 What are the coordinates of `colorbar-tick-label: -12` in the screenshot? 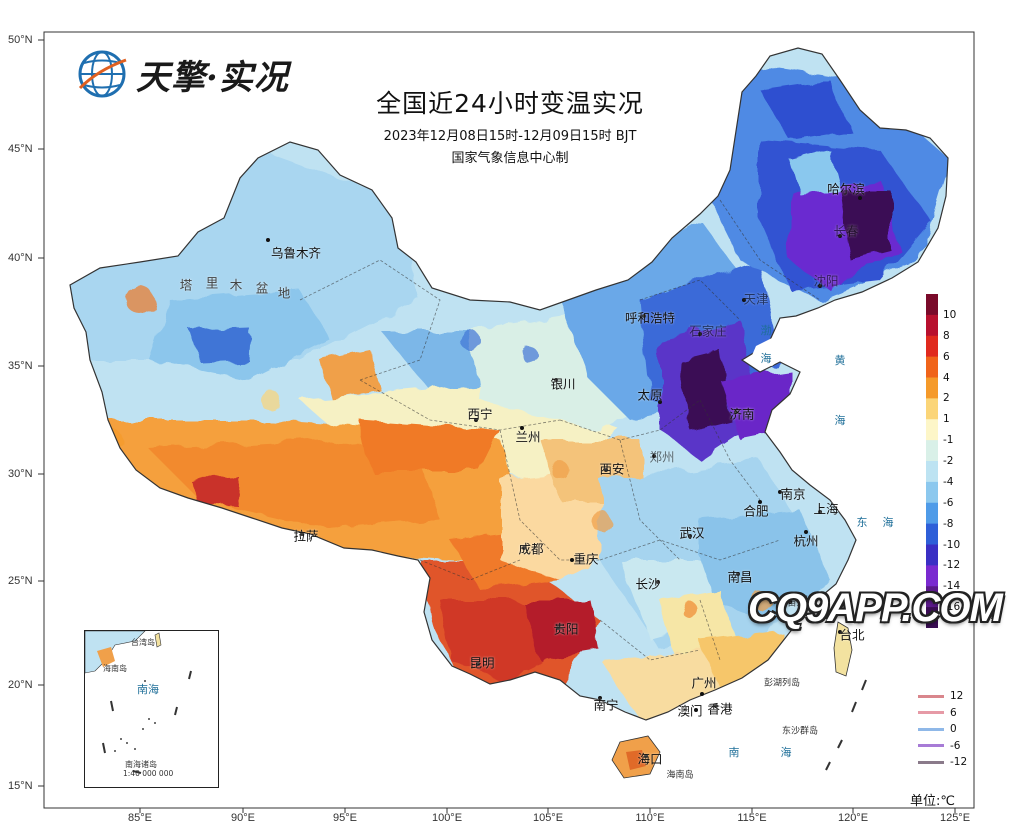 It's located at (952, 565).